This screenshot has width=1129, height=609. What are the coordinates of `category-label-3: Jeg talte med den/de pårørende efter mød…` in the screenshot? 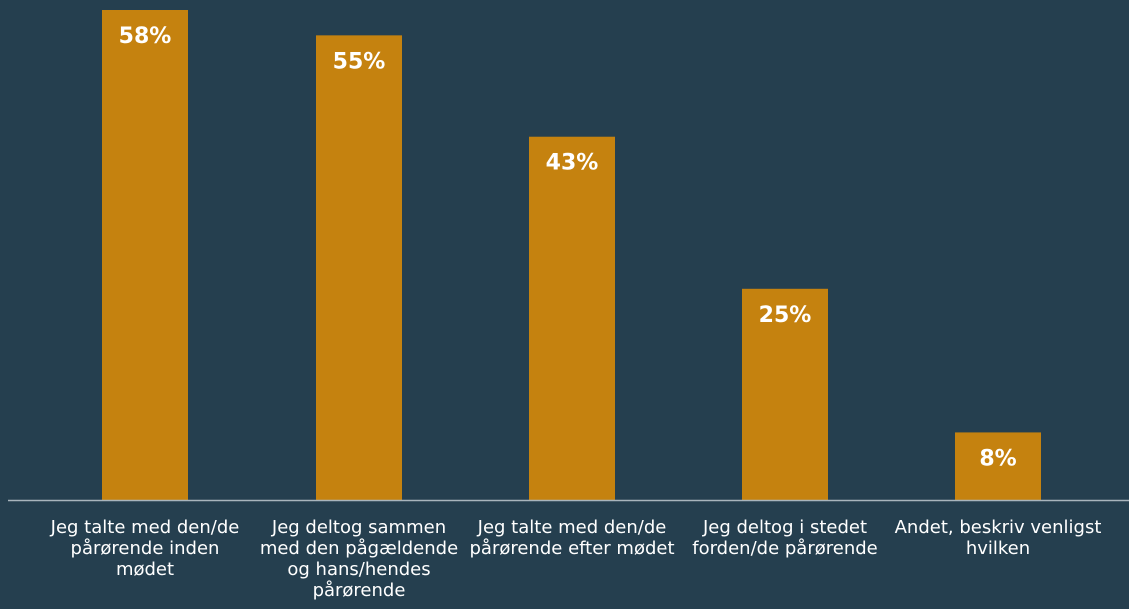 It's located at (572, 538).